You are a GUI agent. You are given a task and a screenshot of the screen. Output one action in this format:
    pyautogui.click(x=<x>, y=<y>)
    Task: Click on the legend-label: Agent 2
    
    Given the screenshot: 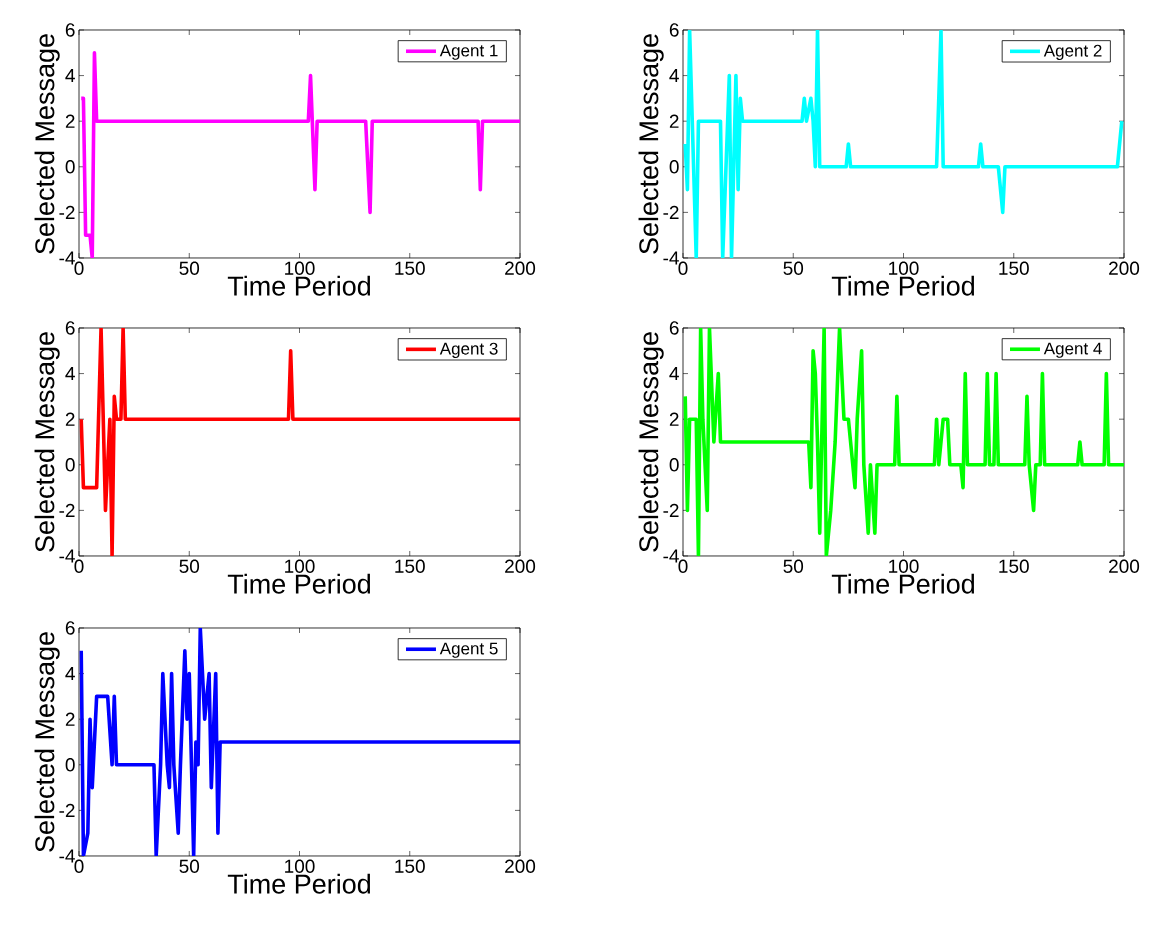 What is the action you would take?
    pyautogui.click(x=1072, y=52)
    